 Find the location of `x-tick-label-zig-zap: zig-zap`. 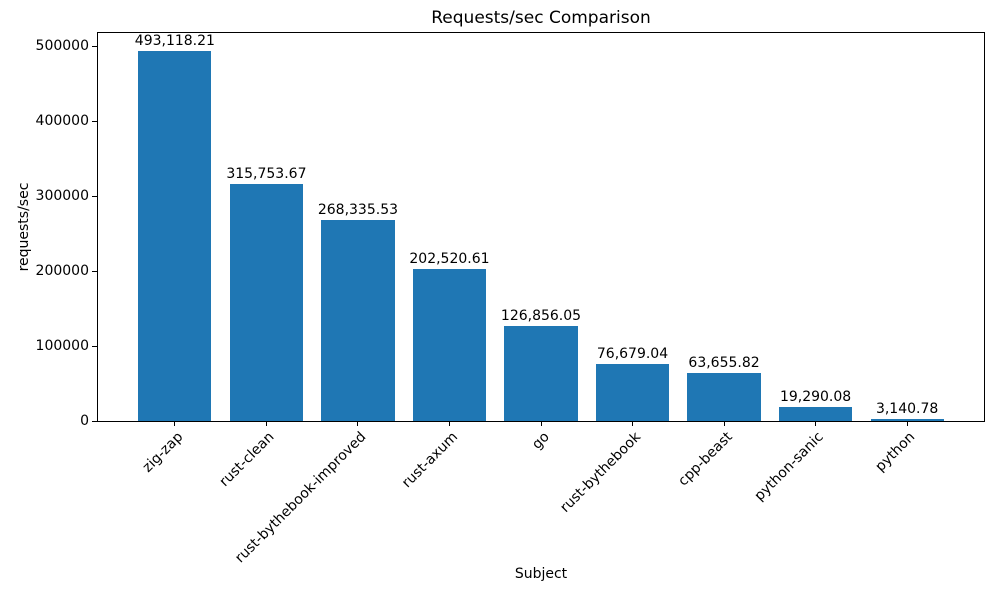

x-tick-label-zig-zap: zig-zap is located at coordinates (163, 452).